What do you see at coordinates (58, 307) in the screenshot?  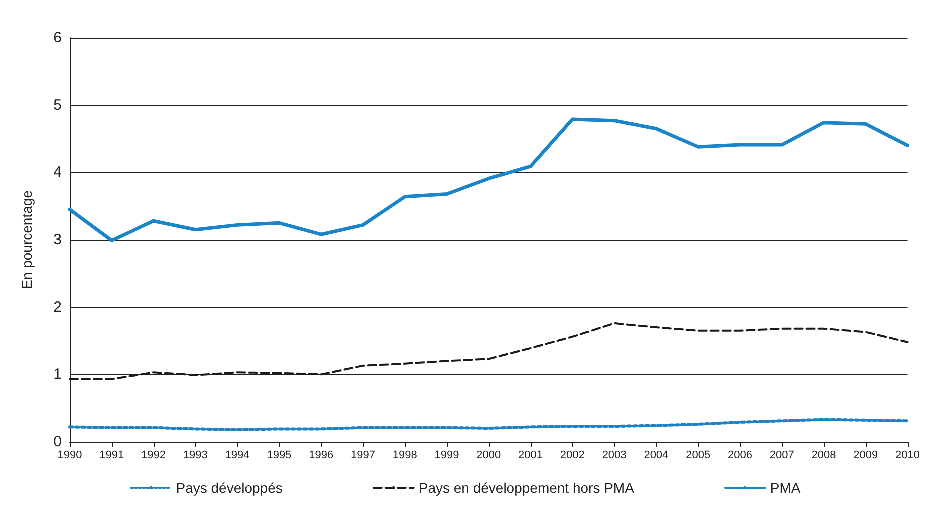 I see `y-tick-label: 2` at bounding box center [58, 307].